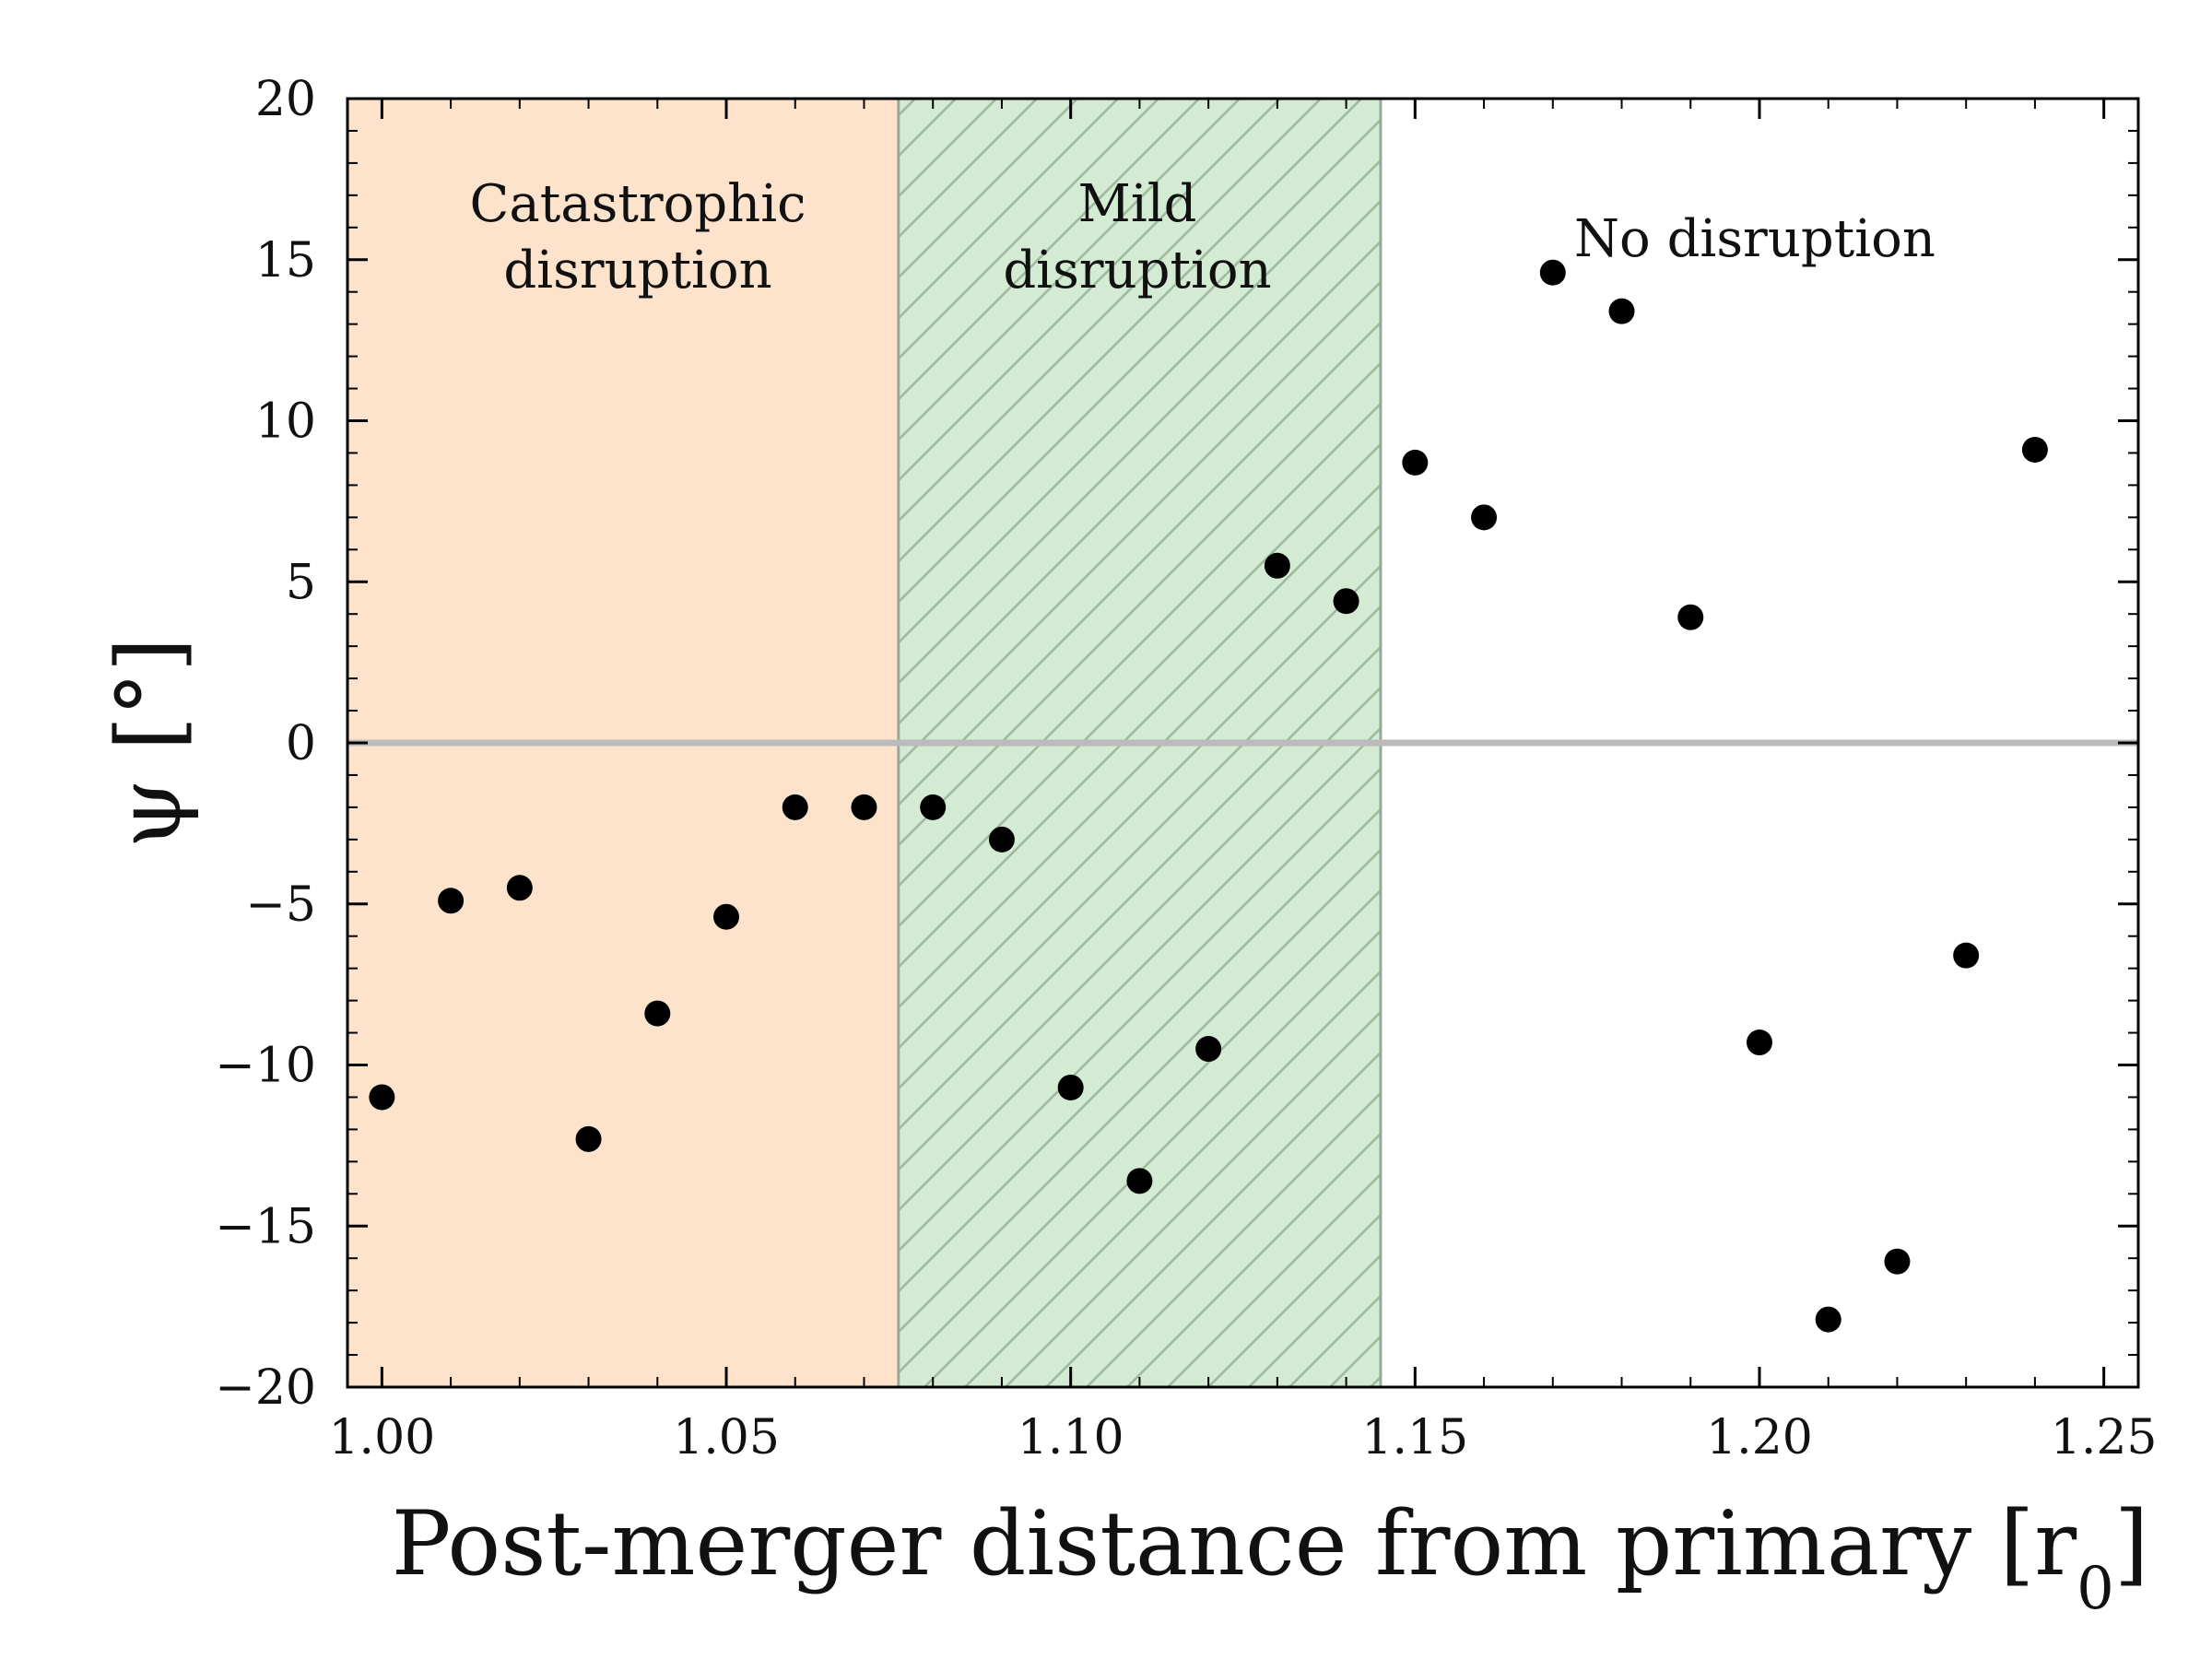 The image size is (2212, 1659). Describe the element at coordinates (265, 1066) in the screenshot. I see `y-tick-label: −10` at that location.